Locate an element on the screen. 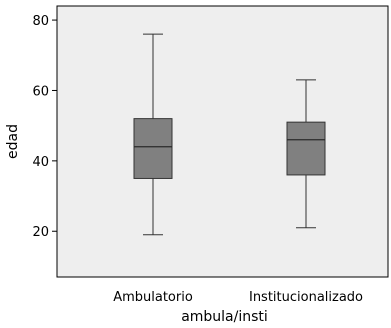 This screenshot has height=328, width=391. y-tick-label: 60 is located at coordinates (40, 91).